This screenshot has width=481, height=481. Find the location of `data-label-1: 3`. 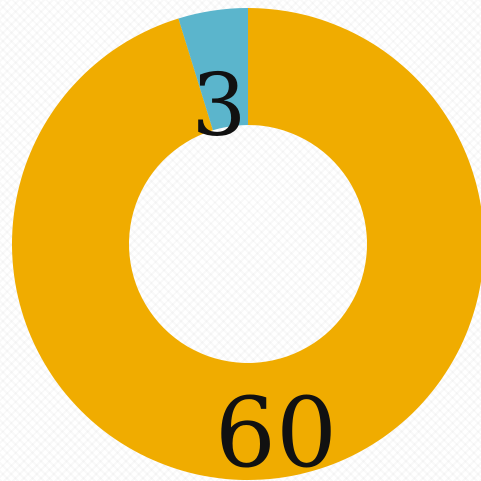

data-label-1: 3 is located at coordinates (219, 106).